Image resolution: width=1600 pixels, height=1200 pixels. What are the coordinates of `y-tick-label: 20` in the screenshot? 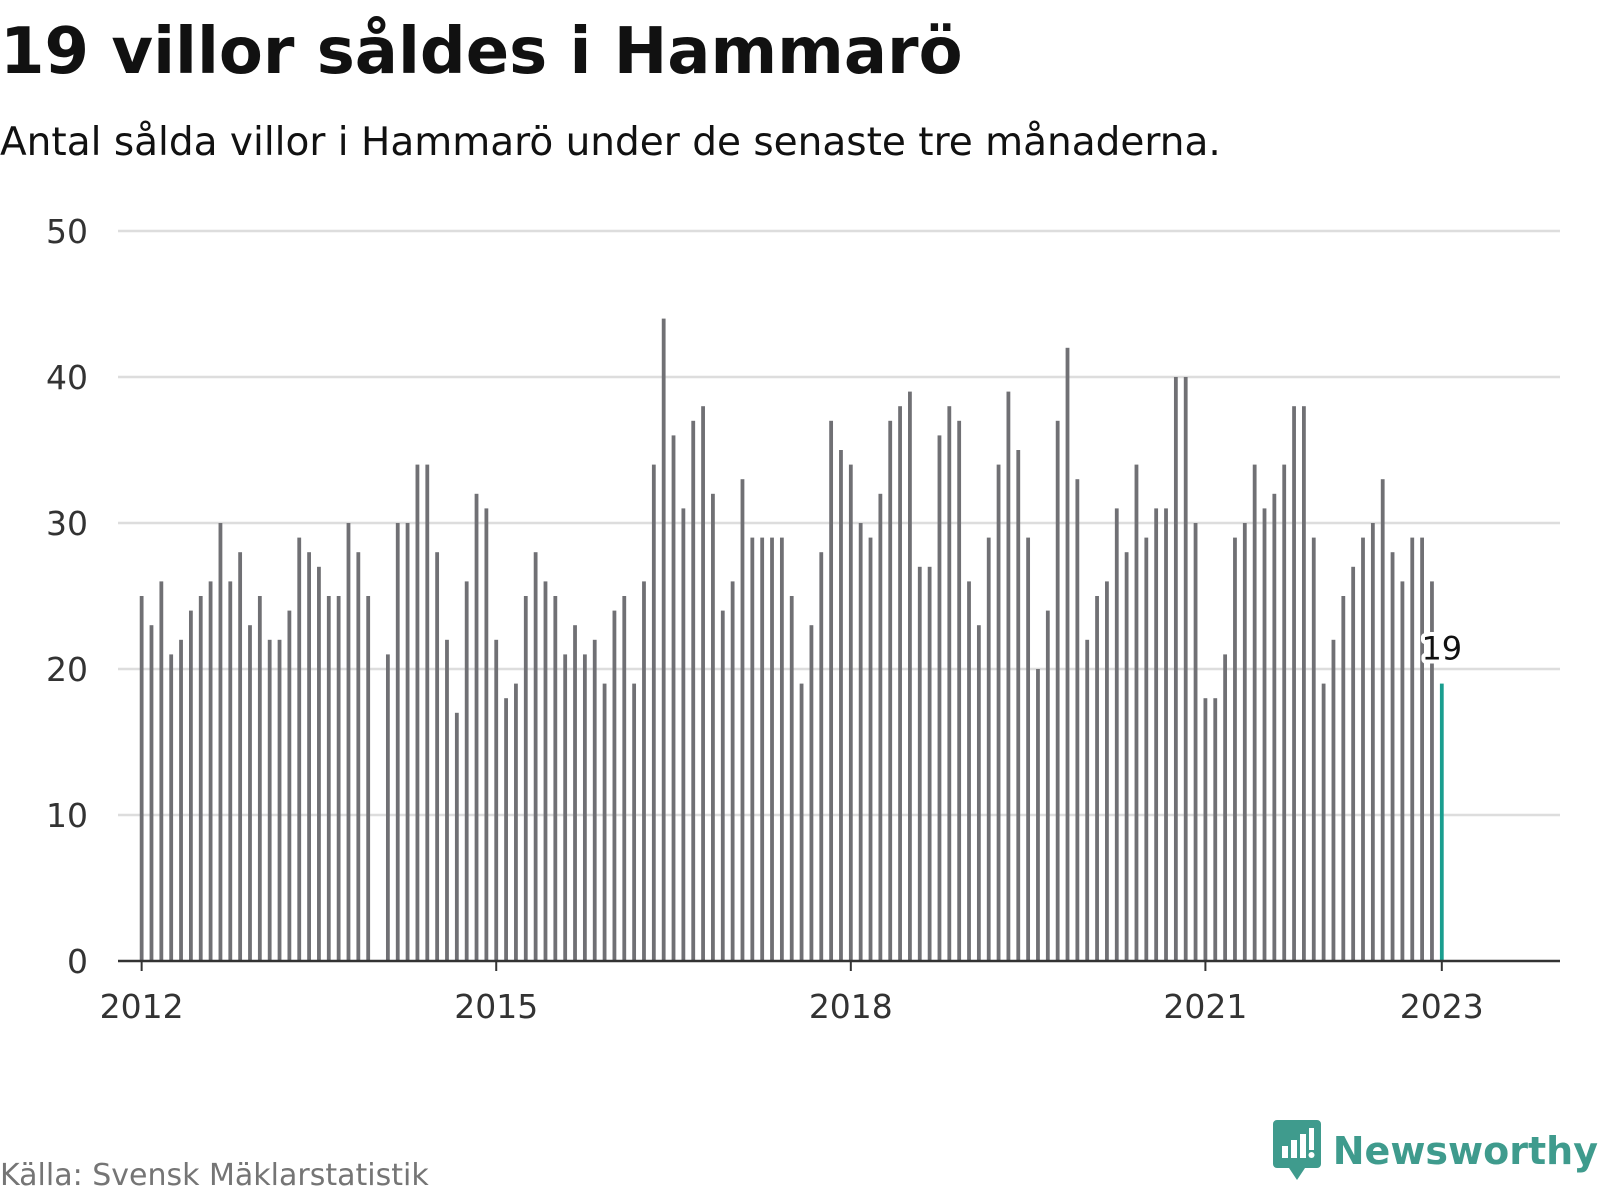 It's located at (67, 669).